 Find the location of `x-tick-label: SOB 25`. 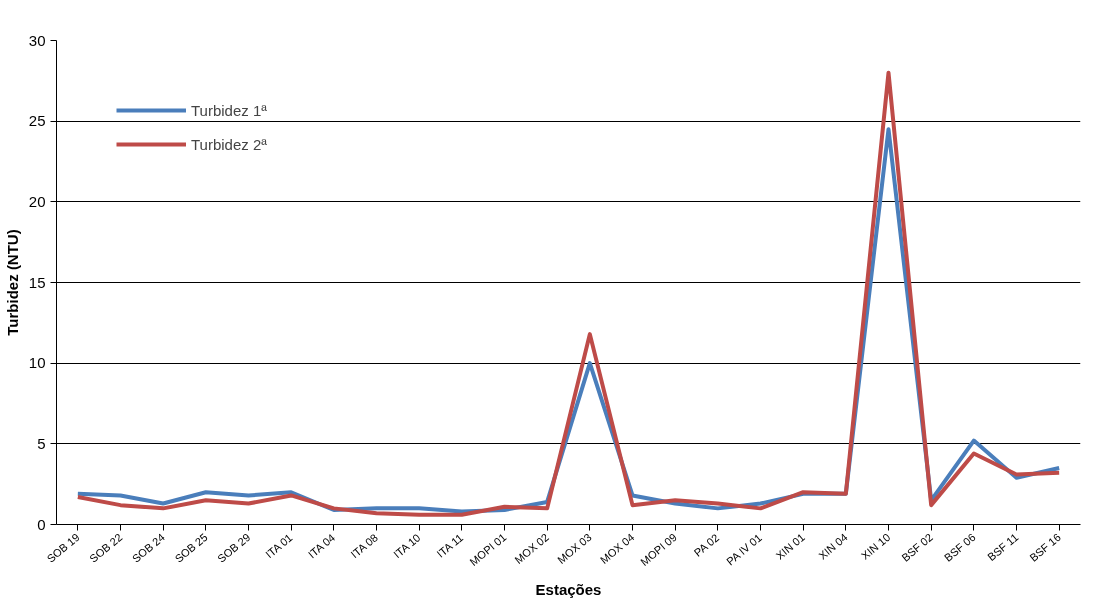

x-tick-label: SOB 25 is located at coordinates (191, 547).